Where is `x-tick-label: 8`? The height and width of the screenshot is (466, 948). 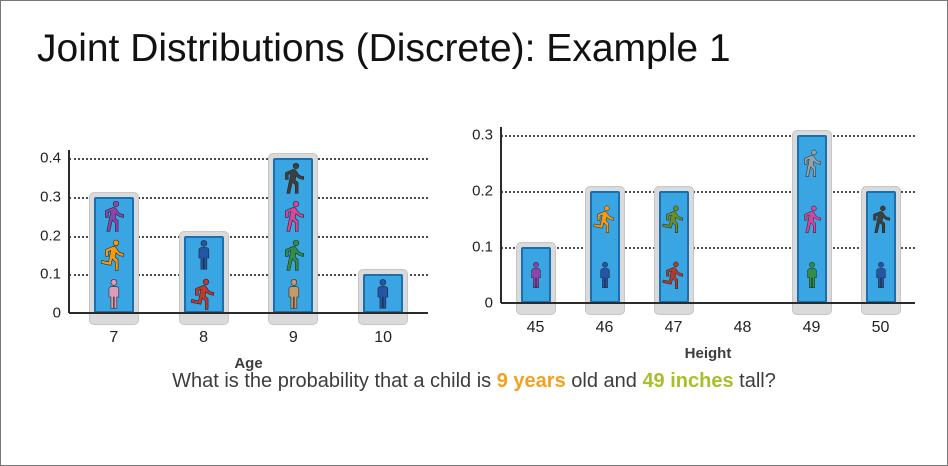 x-tick-label: 8 is located at coordinates (204, 337).